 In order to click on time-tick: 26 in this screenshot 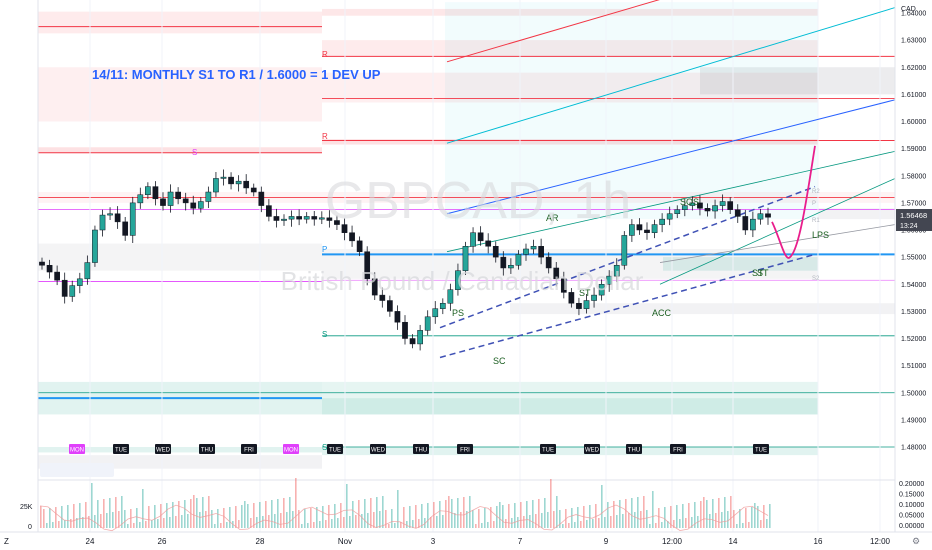, I will do `click(162, 541)`.